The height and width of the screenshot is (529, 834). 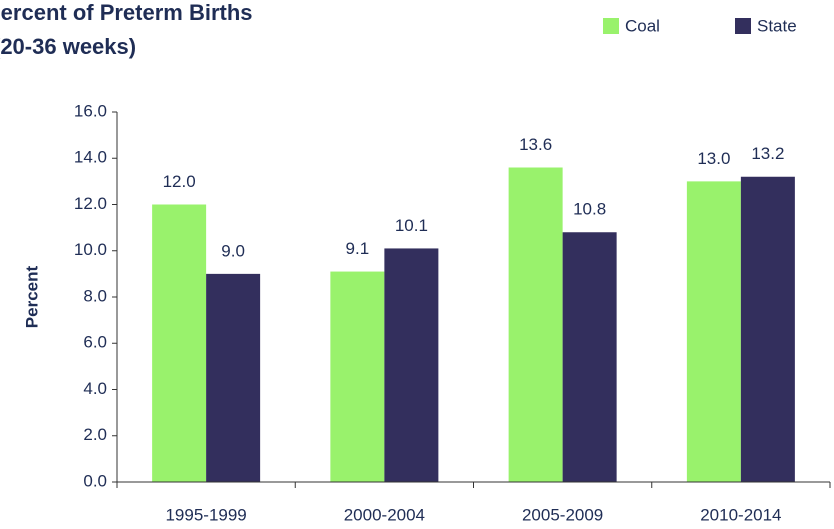 I want to click on y-tick-label: 4.0, so click(x=95, y=388).